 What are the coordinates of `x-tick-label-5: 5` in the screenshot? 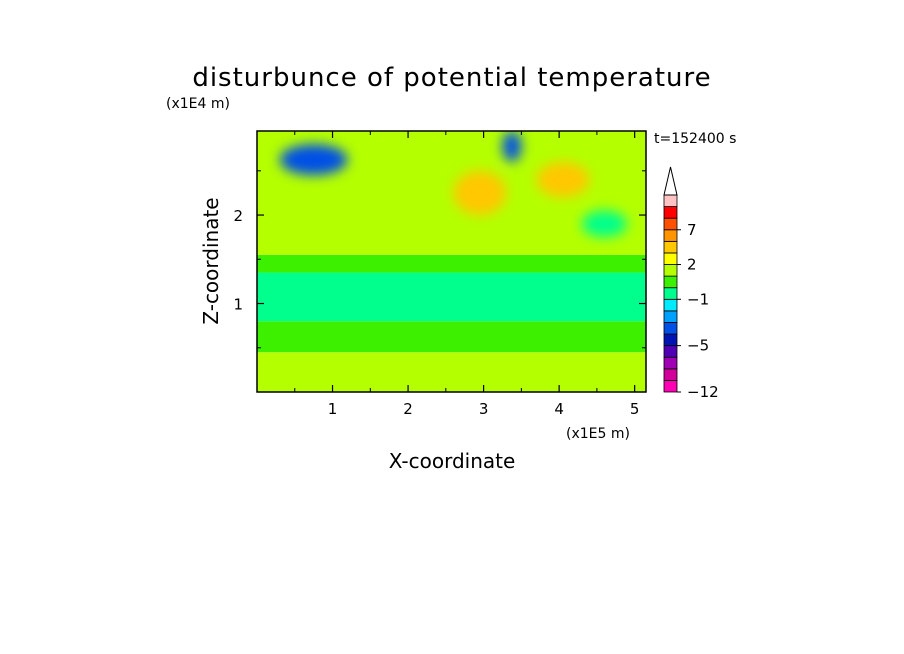 It's located at (635, 409).